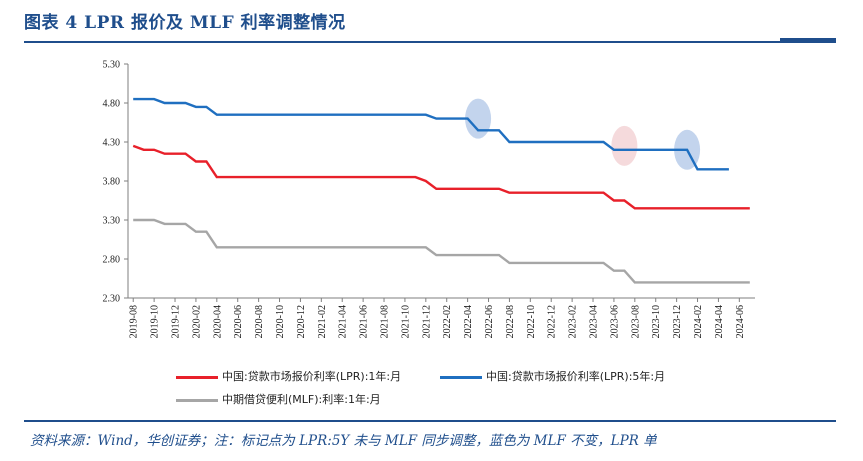  Describe the element at coordinates (134, 321) in the screenshot. I see `x-tick-label: 2019-08` at that location.